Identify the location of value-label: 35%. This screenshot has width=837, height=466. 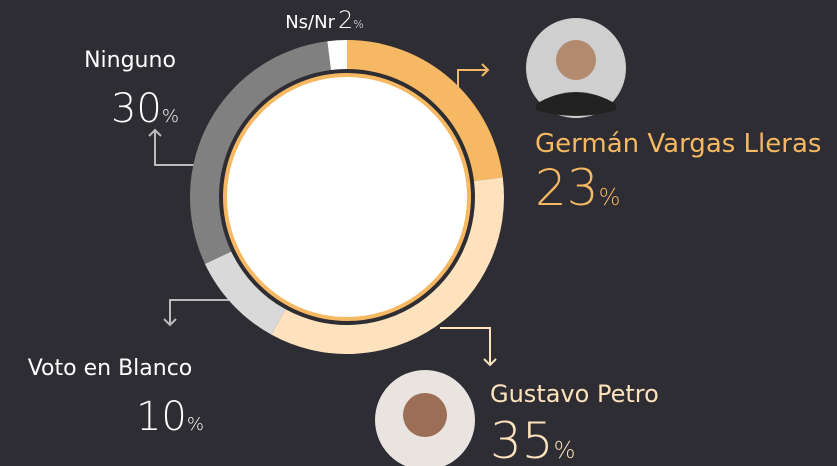
(532, 439).